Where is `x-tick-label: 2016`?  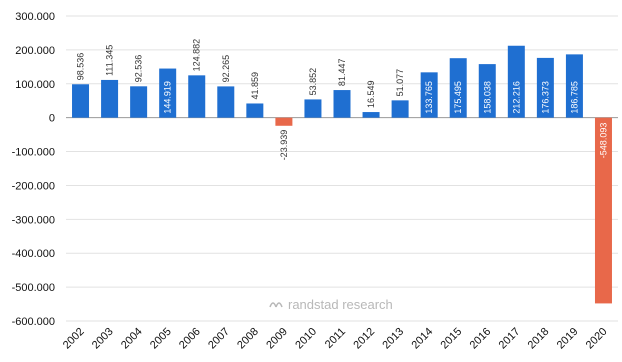 x-tick-label: 2016 is located at coordinates (481, 339).